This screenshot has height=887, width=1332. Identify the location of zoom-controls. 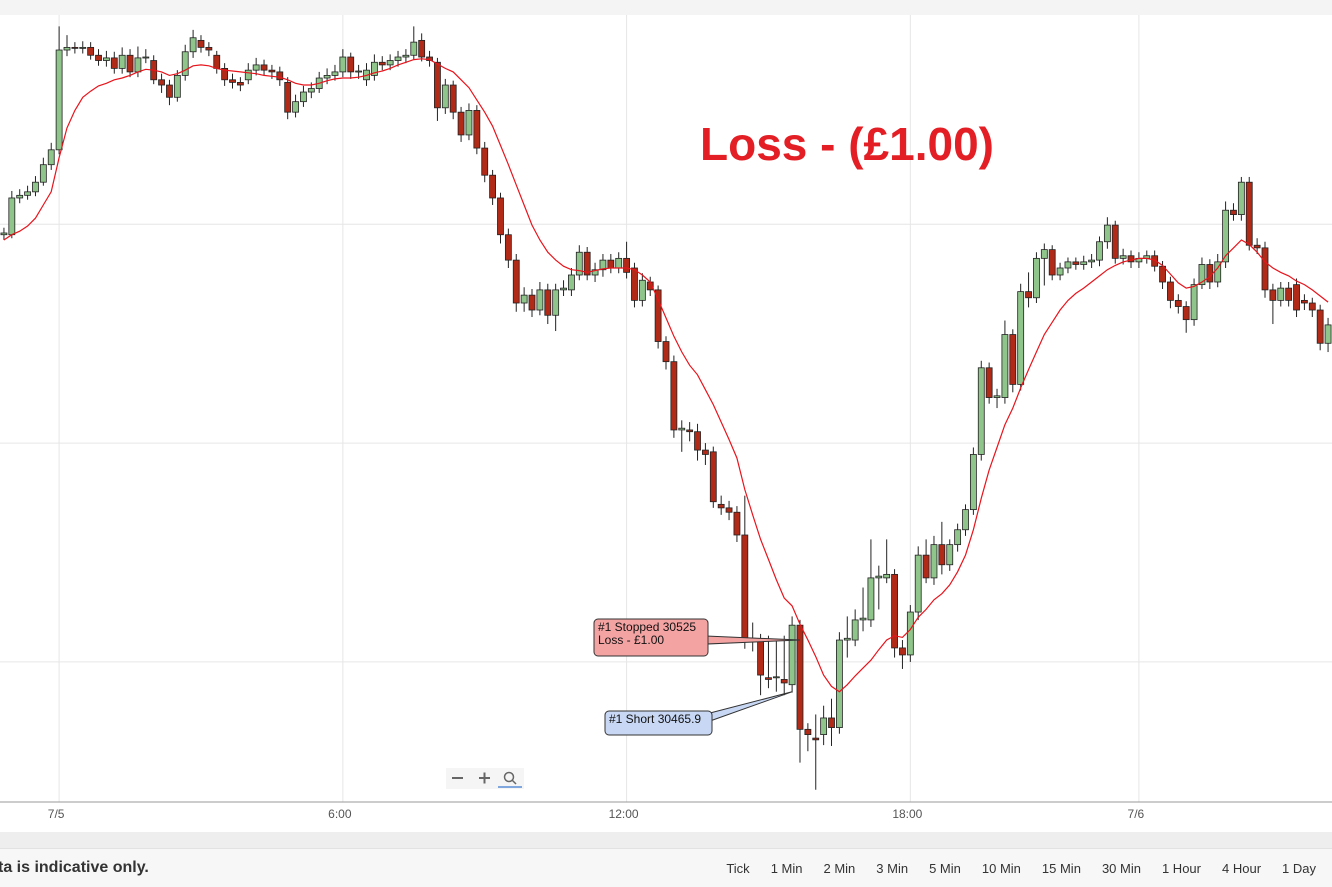
(485, 778).